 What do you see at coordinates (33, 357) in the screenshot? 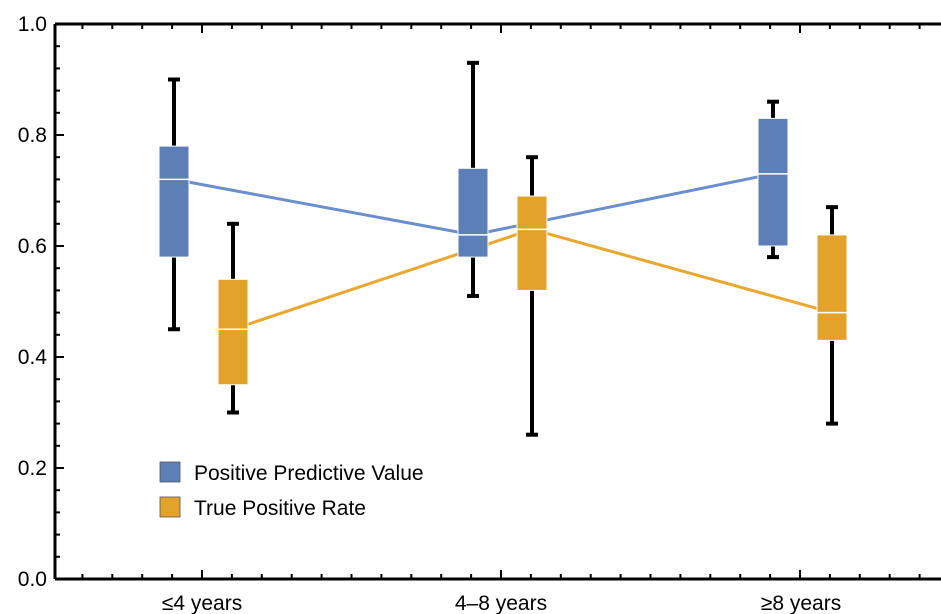
I see `y-tick-label: 0.4` at bounding box center [33, 357].